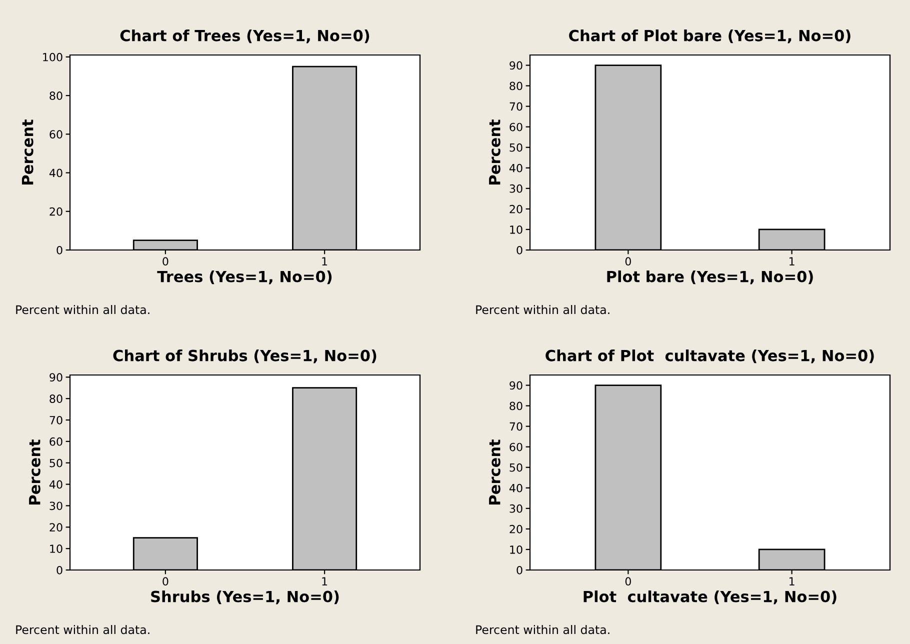 The image size is (910, 644). Describe the element at coordinates (710, 597) in the screenshot. I see `x-axis-title: Plot cultavate (Yes=1, No=0)` at that location.